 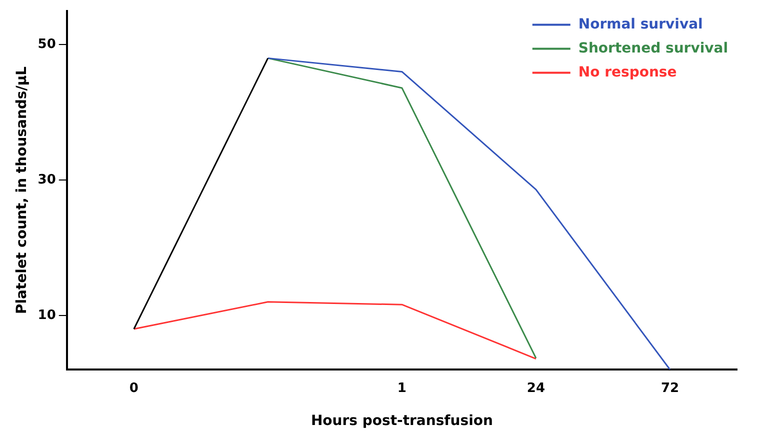 I want to click on y-axis-title: Platelet count, in thousands/µL, so click(x=22, y=190).